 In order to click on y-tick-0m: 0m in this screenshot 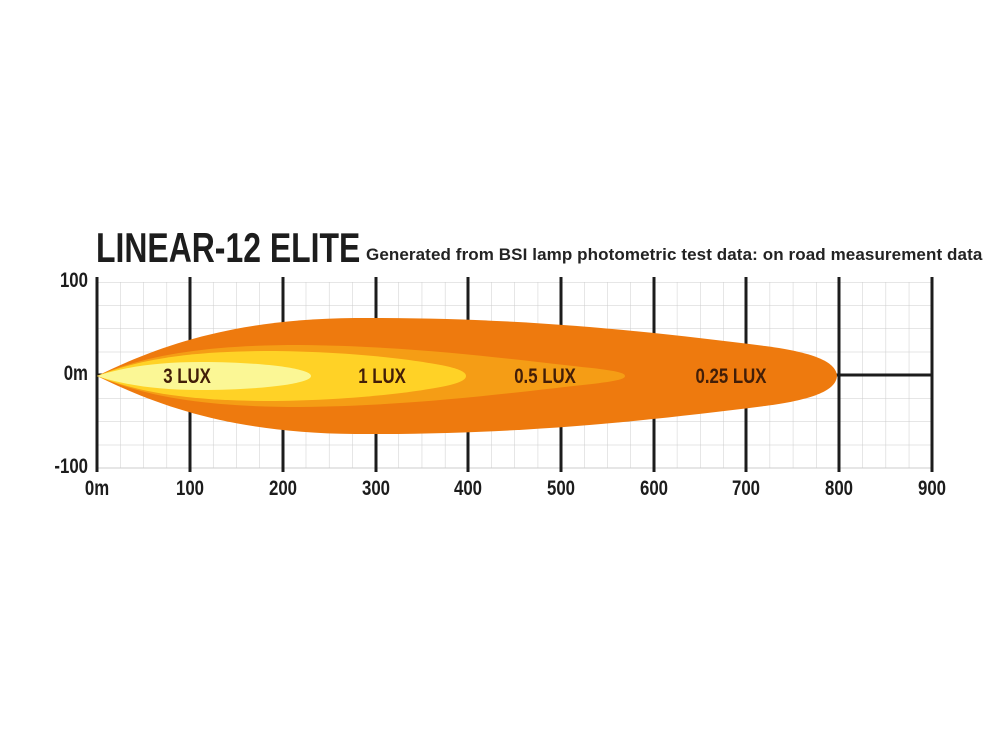, I will do `click(75, 373)`.